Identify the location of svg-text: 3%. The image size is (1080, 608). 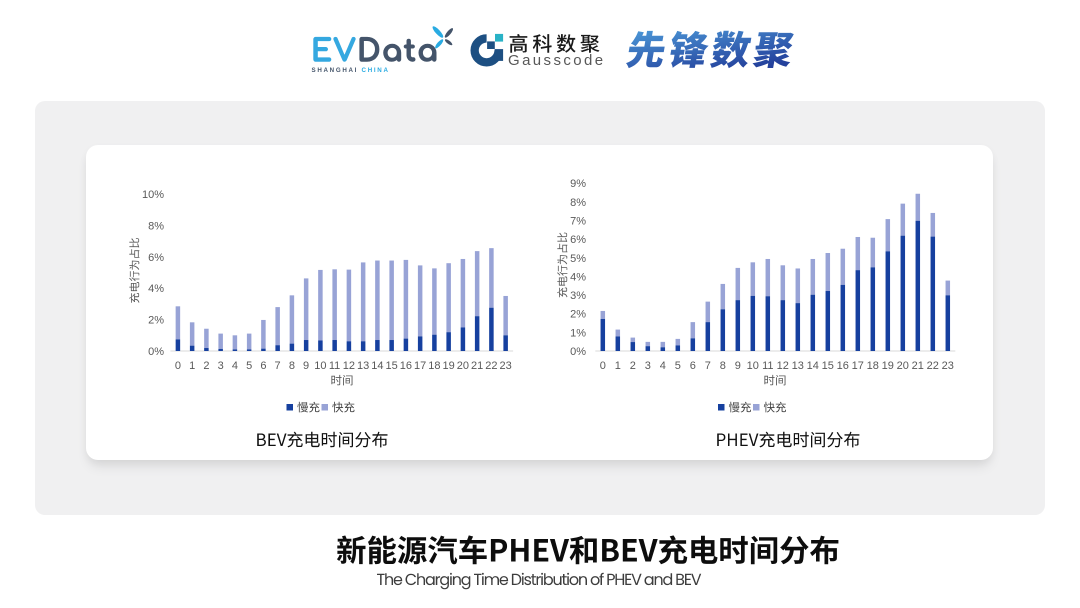
(578, 296).